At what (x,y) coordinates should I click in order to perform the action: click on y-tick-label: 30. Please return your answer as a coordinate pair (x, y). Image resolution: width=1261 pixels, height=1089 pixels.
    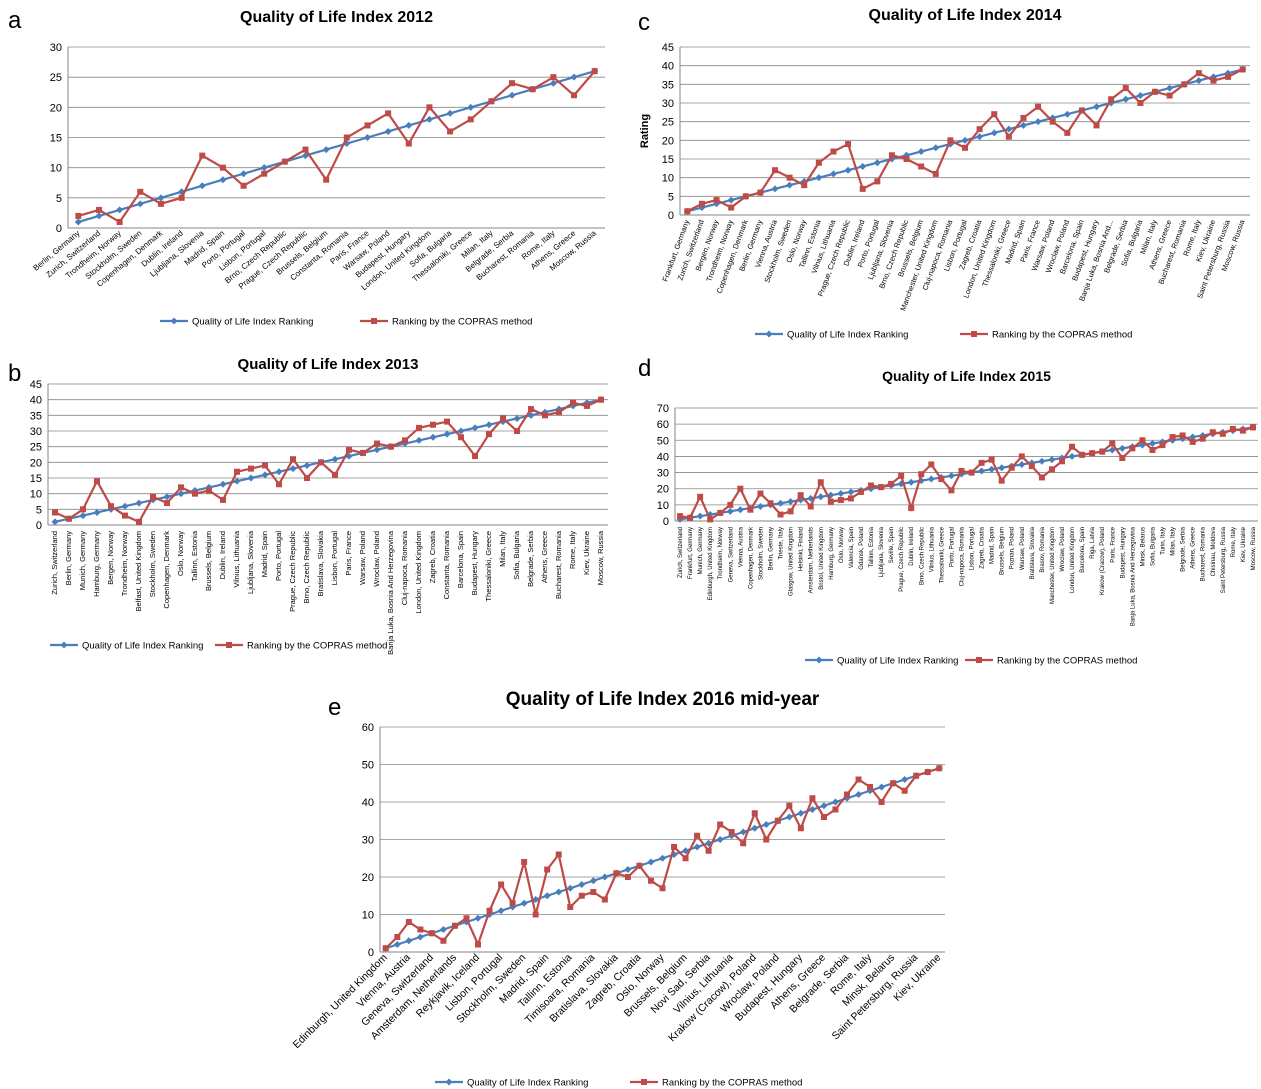
    Looking at the image, I should click on (56, 48).